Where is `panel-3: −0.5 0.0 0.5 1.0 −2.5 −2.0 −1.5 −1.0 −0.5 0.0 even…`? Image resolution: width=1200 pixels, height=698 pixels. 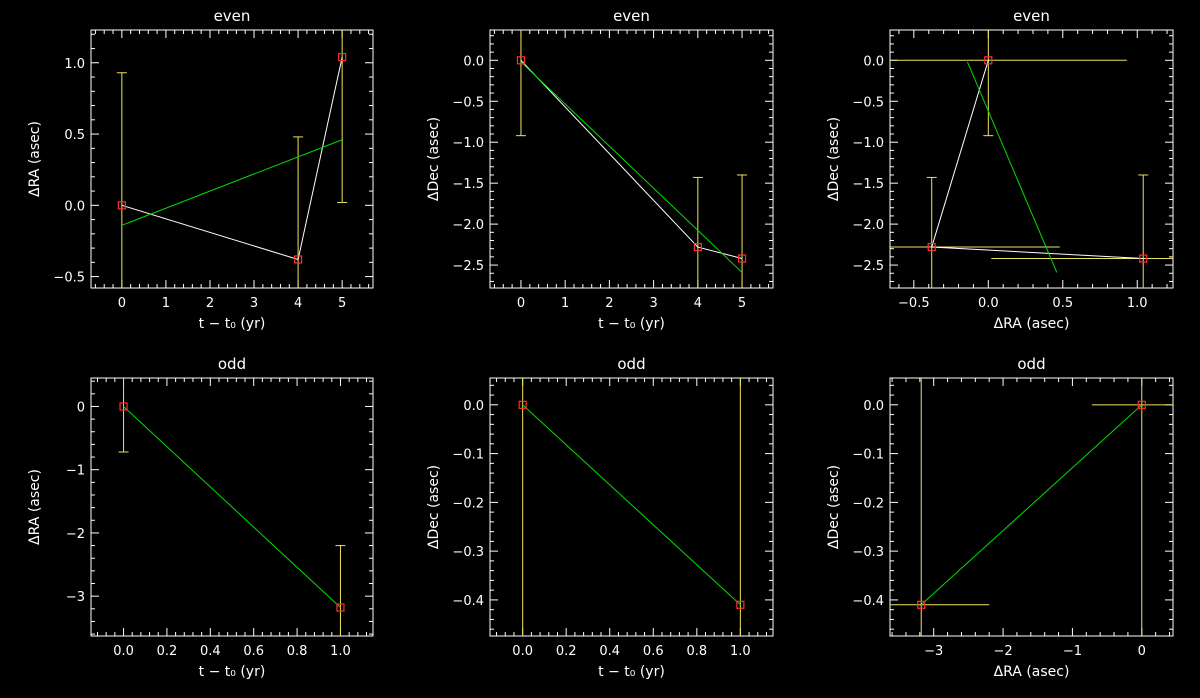
panel-3: −0.5 0.0 0.5 1.0 −2.5 −2.0 −1.5 −1.0 −0.5 0.0 even… is located at coordinates (1000, 169).